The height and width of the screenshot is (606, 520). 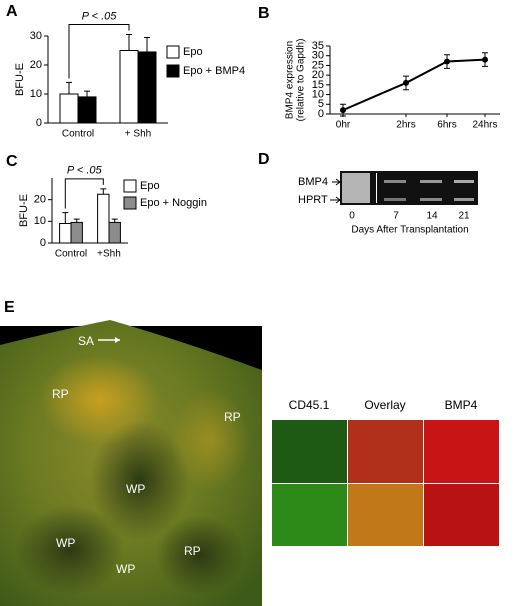 I want to click on x-tick-label: +Shh, so click(x=109, y=254).